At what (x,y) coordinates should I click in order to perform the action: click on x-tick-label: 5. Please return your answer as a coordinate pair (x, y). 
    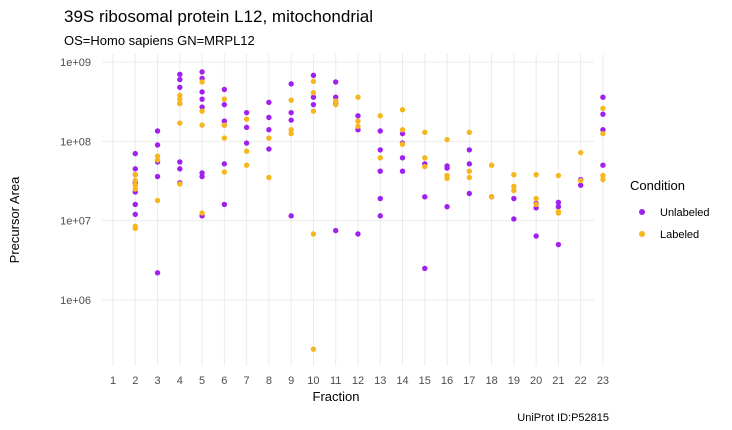
    Looking at the image, I should click on (202, 381).